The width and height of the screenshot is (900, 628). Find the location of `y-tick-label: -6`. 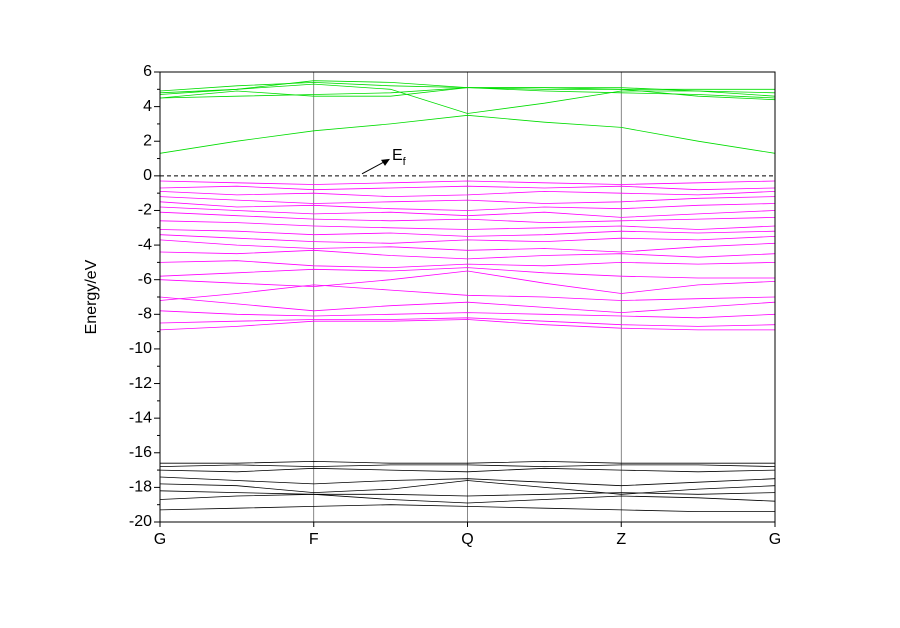

y-tick-label: -6 is located at coordinates (145, 279).